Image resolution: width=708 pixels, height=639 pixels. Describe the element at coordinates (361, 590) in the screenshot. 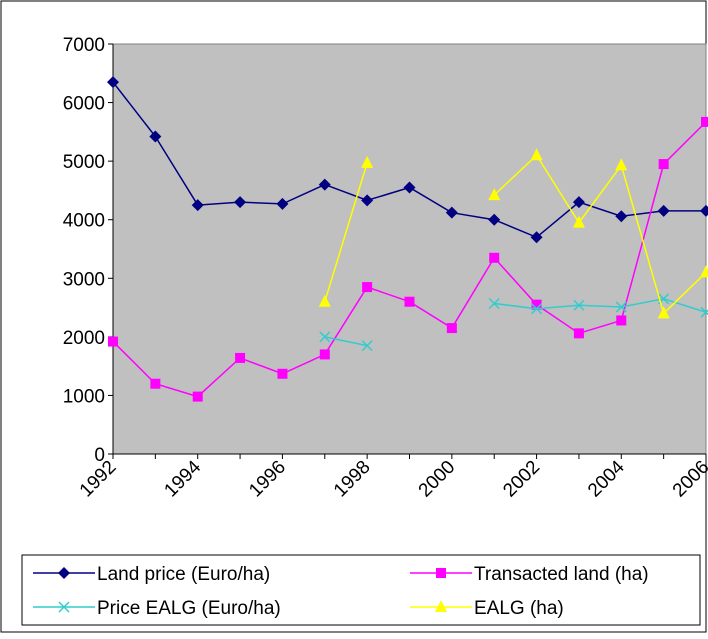

I see `legend-box` at that location.